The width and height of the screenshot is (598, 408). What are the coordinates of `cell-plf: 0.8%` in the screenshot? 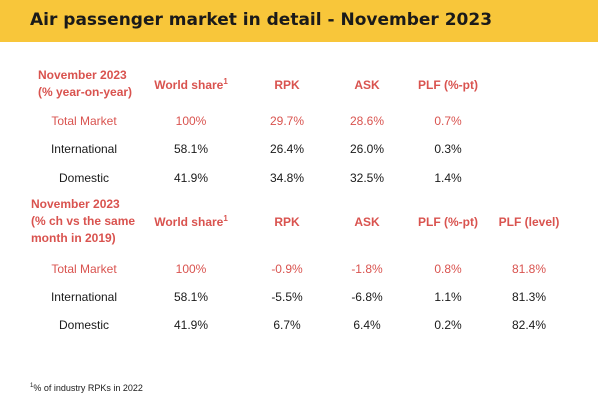 It's located at (448, 269).